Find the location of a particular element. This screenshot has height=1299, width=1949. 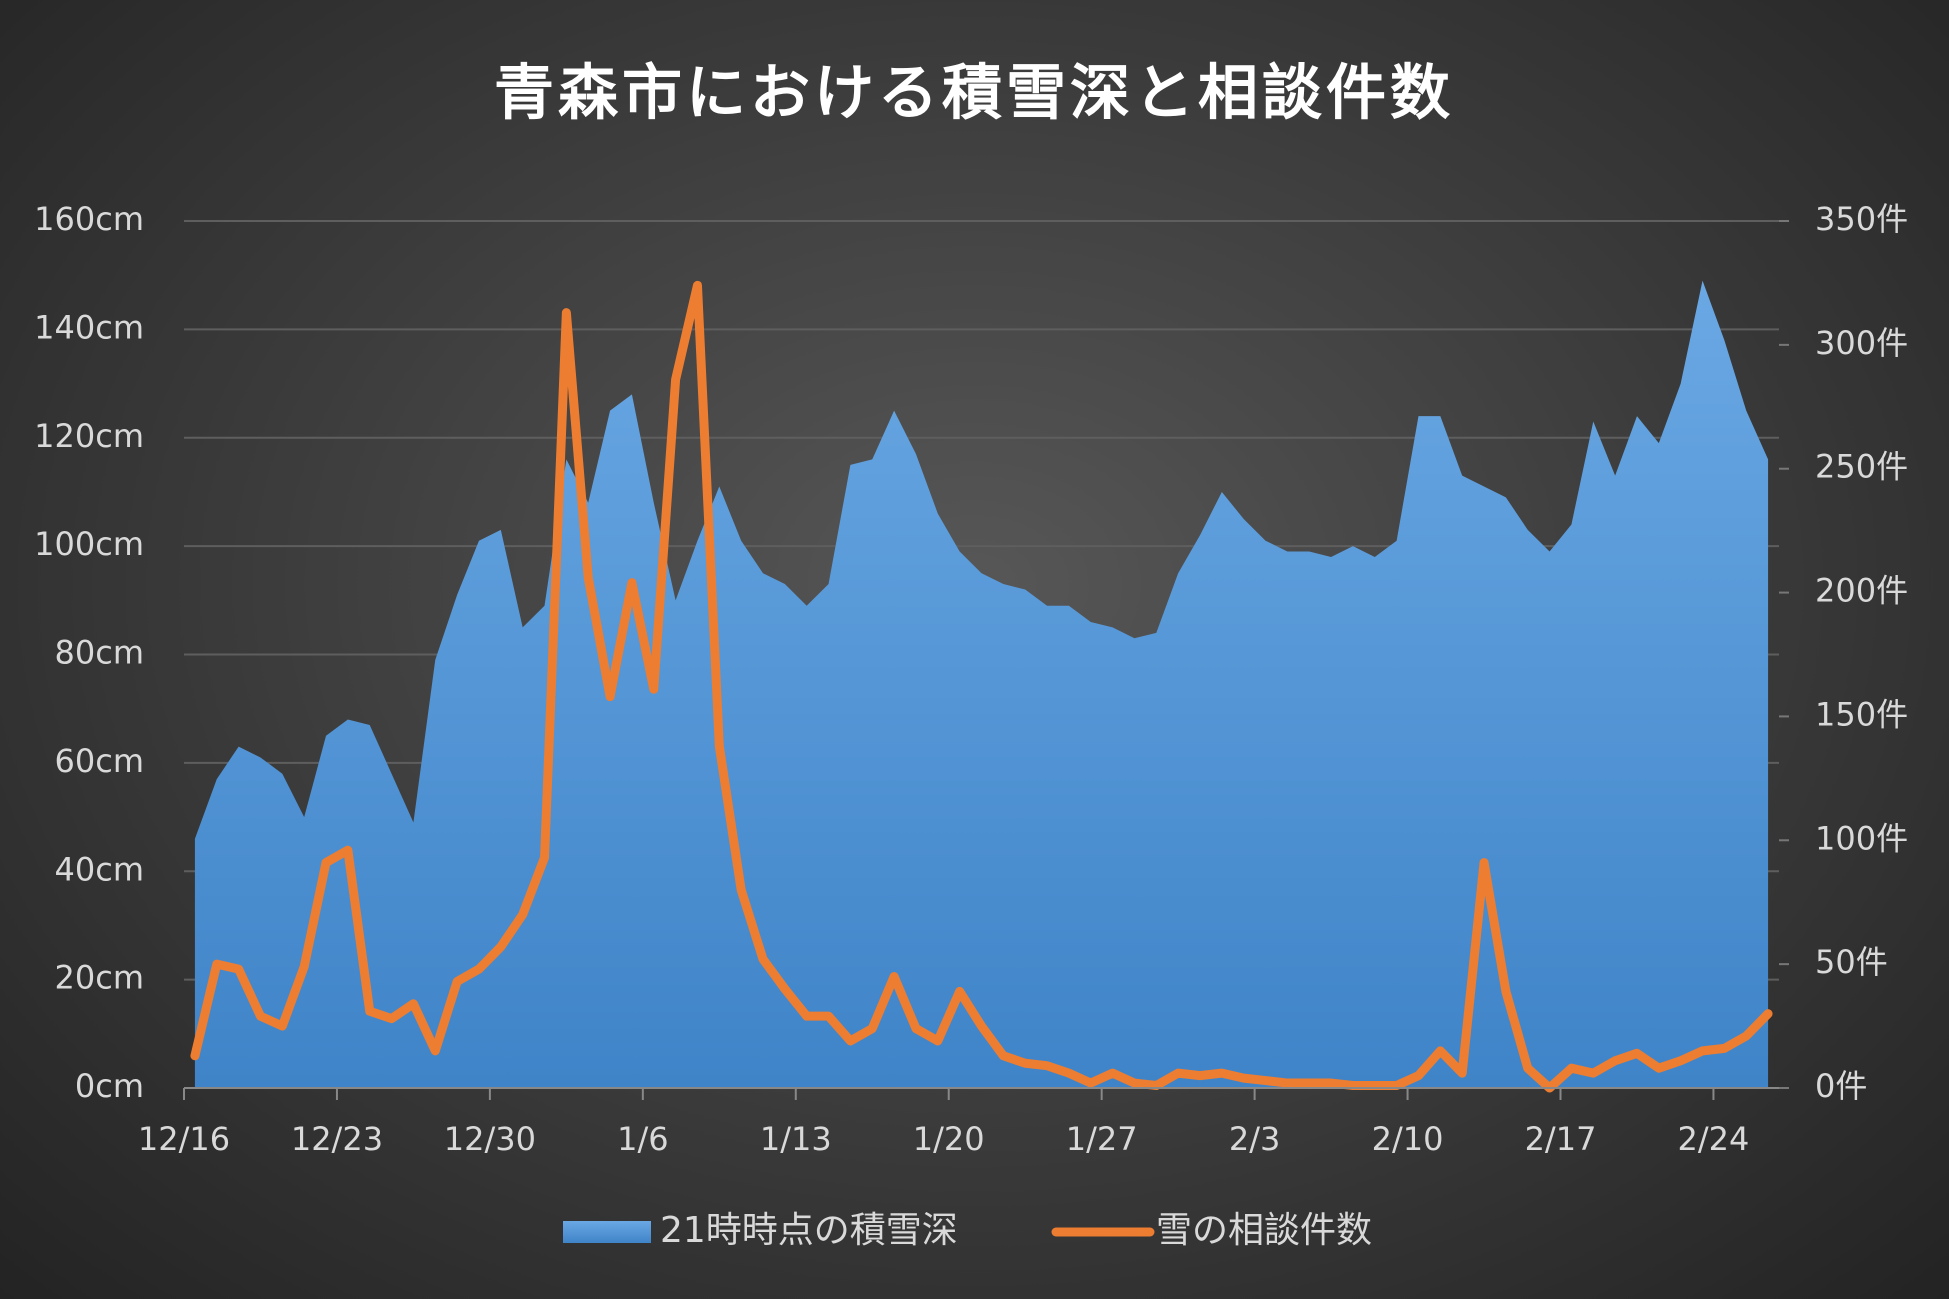

y2-tick-label: 0件 is located at coordinates (1841, 1086).